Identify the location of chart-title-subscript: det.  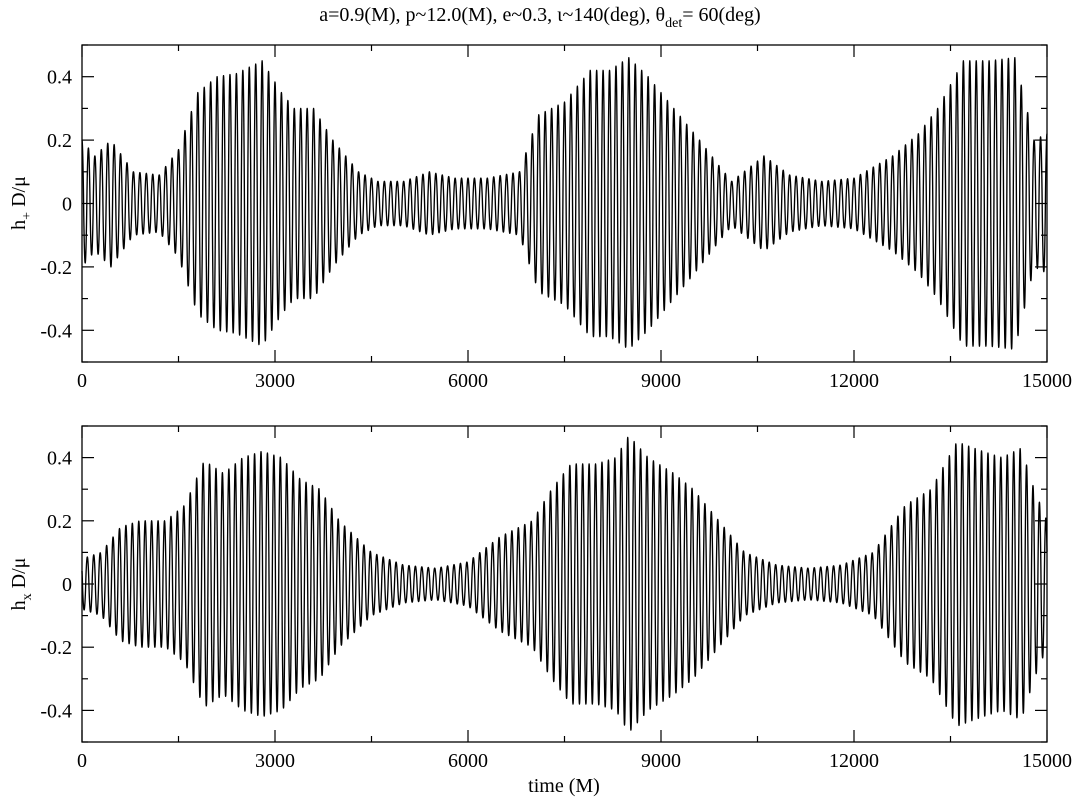
(673, 23).